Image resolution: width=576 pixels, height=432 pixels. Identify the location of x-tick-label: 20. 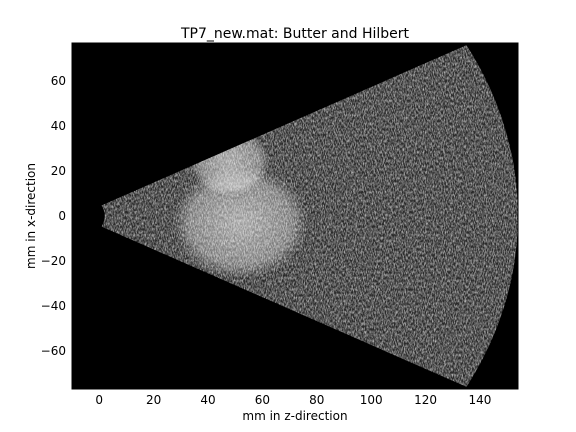
(153, 400).